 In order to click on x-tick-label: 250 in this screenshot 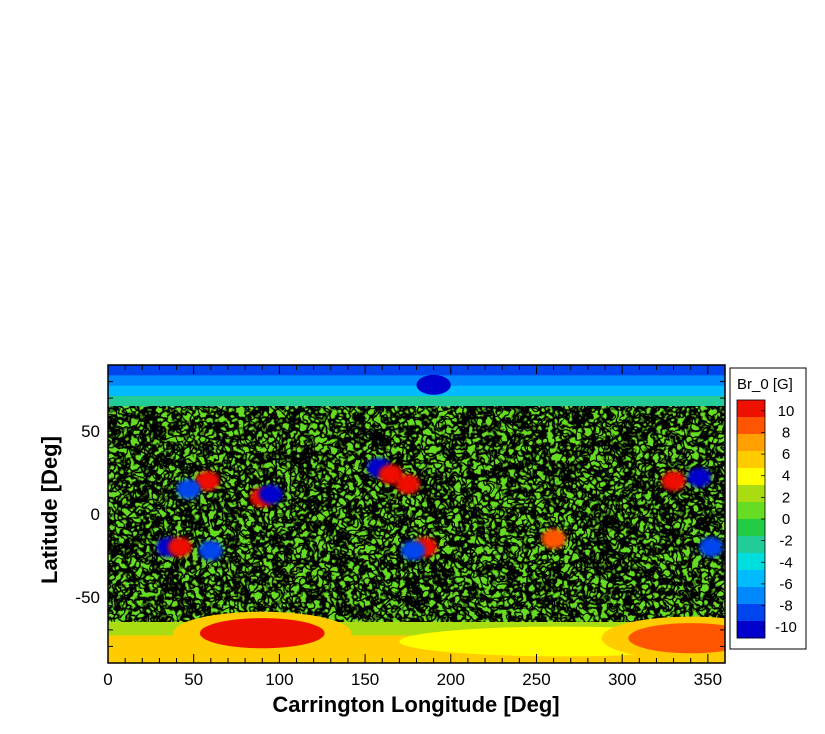, I will do `click(536, 679)`.